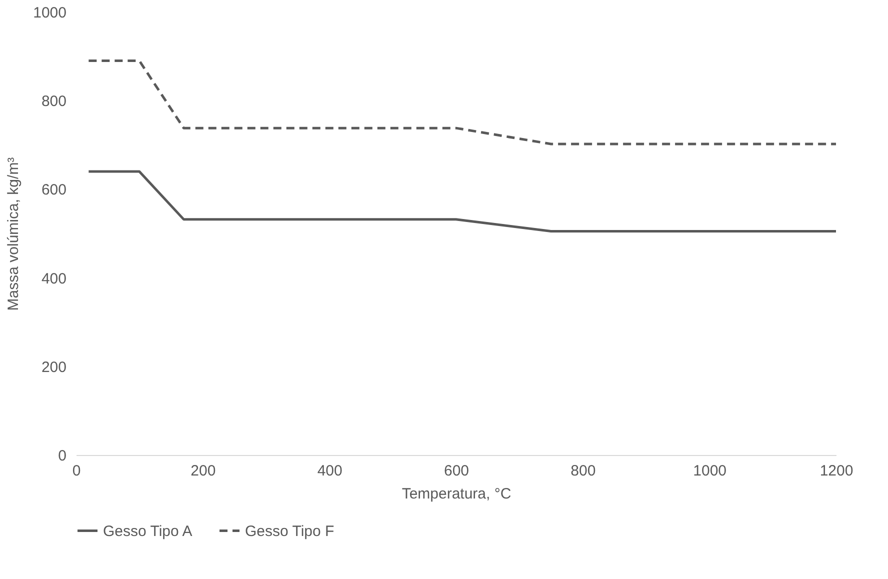 This screenshot has height=579, width=888. I want to click on x-tick-label: 0, so click(76, 471).